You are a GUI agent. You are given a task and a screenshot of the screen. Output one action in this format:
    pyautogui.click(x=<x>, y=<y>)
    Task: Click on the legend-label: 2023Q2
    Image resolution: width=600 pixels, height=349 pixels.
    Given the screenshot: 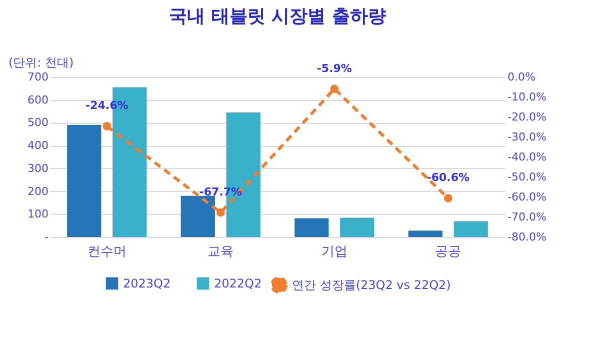 What is the action you would take?
    pyautogui.click(x=147, y=283)
    